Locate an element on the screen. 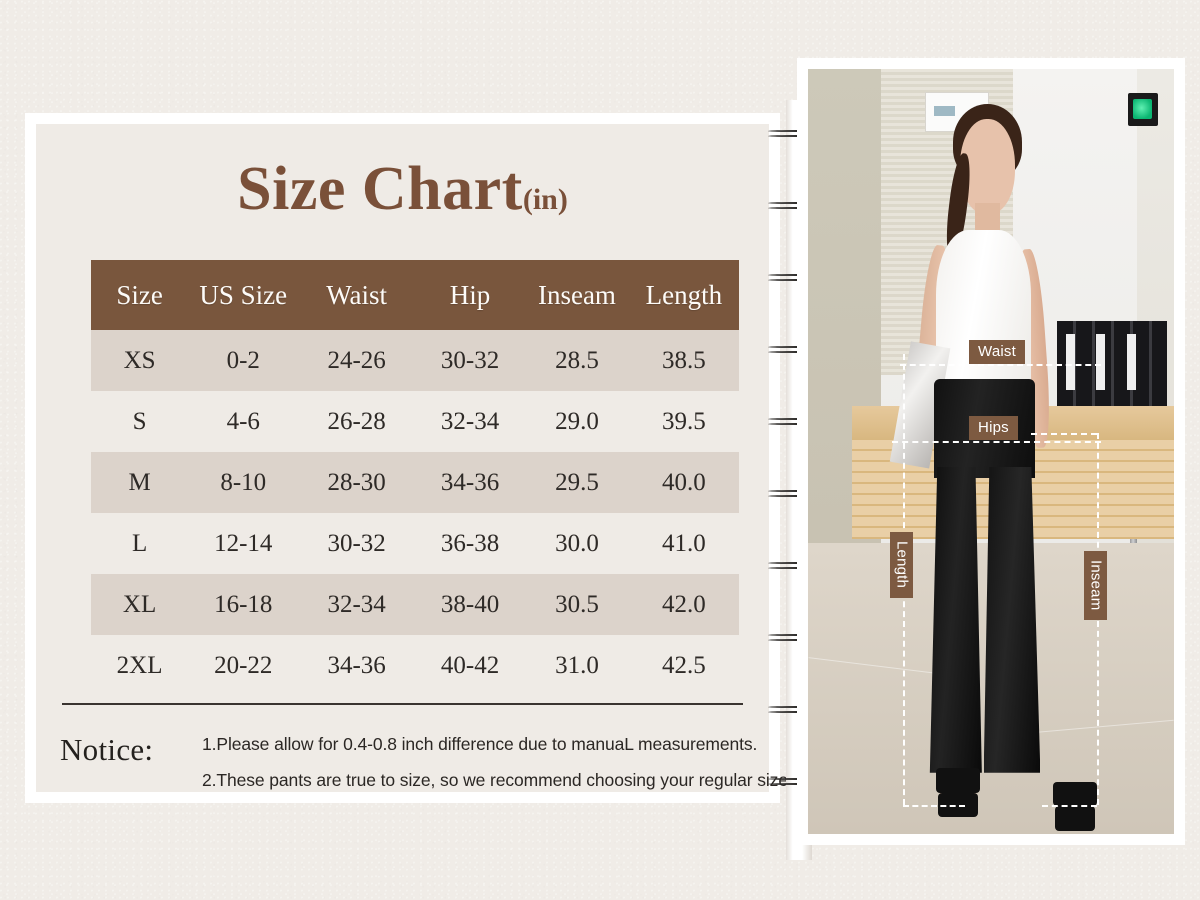  page-title-main: Size Chart is located at coordinates (380, 189).